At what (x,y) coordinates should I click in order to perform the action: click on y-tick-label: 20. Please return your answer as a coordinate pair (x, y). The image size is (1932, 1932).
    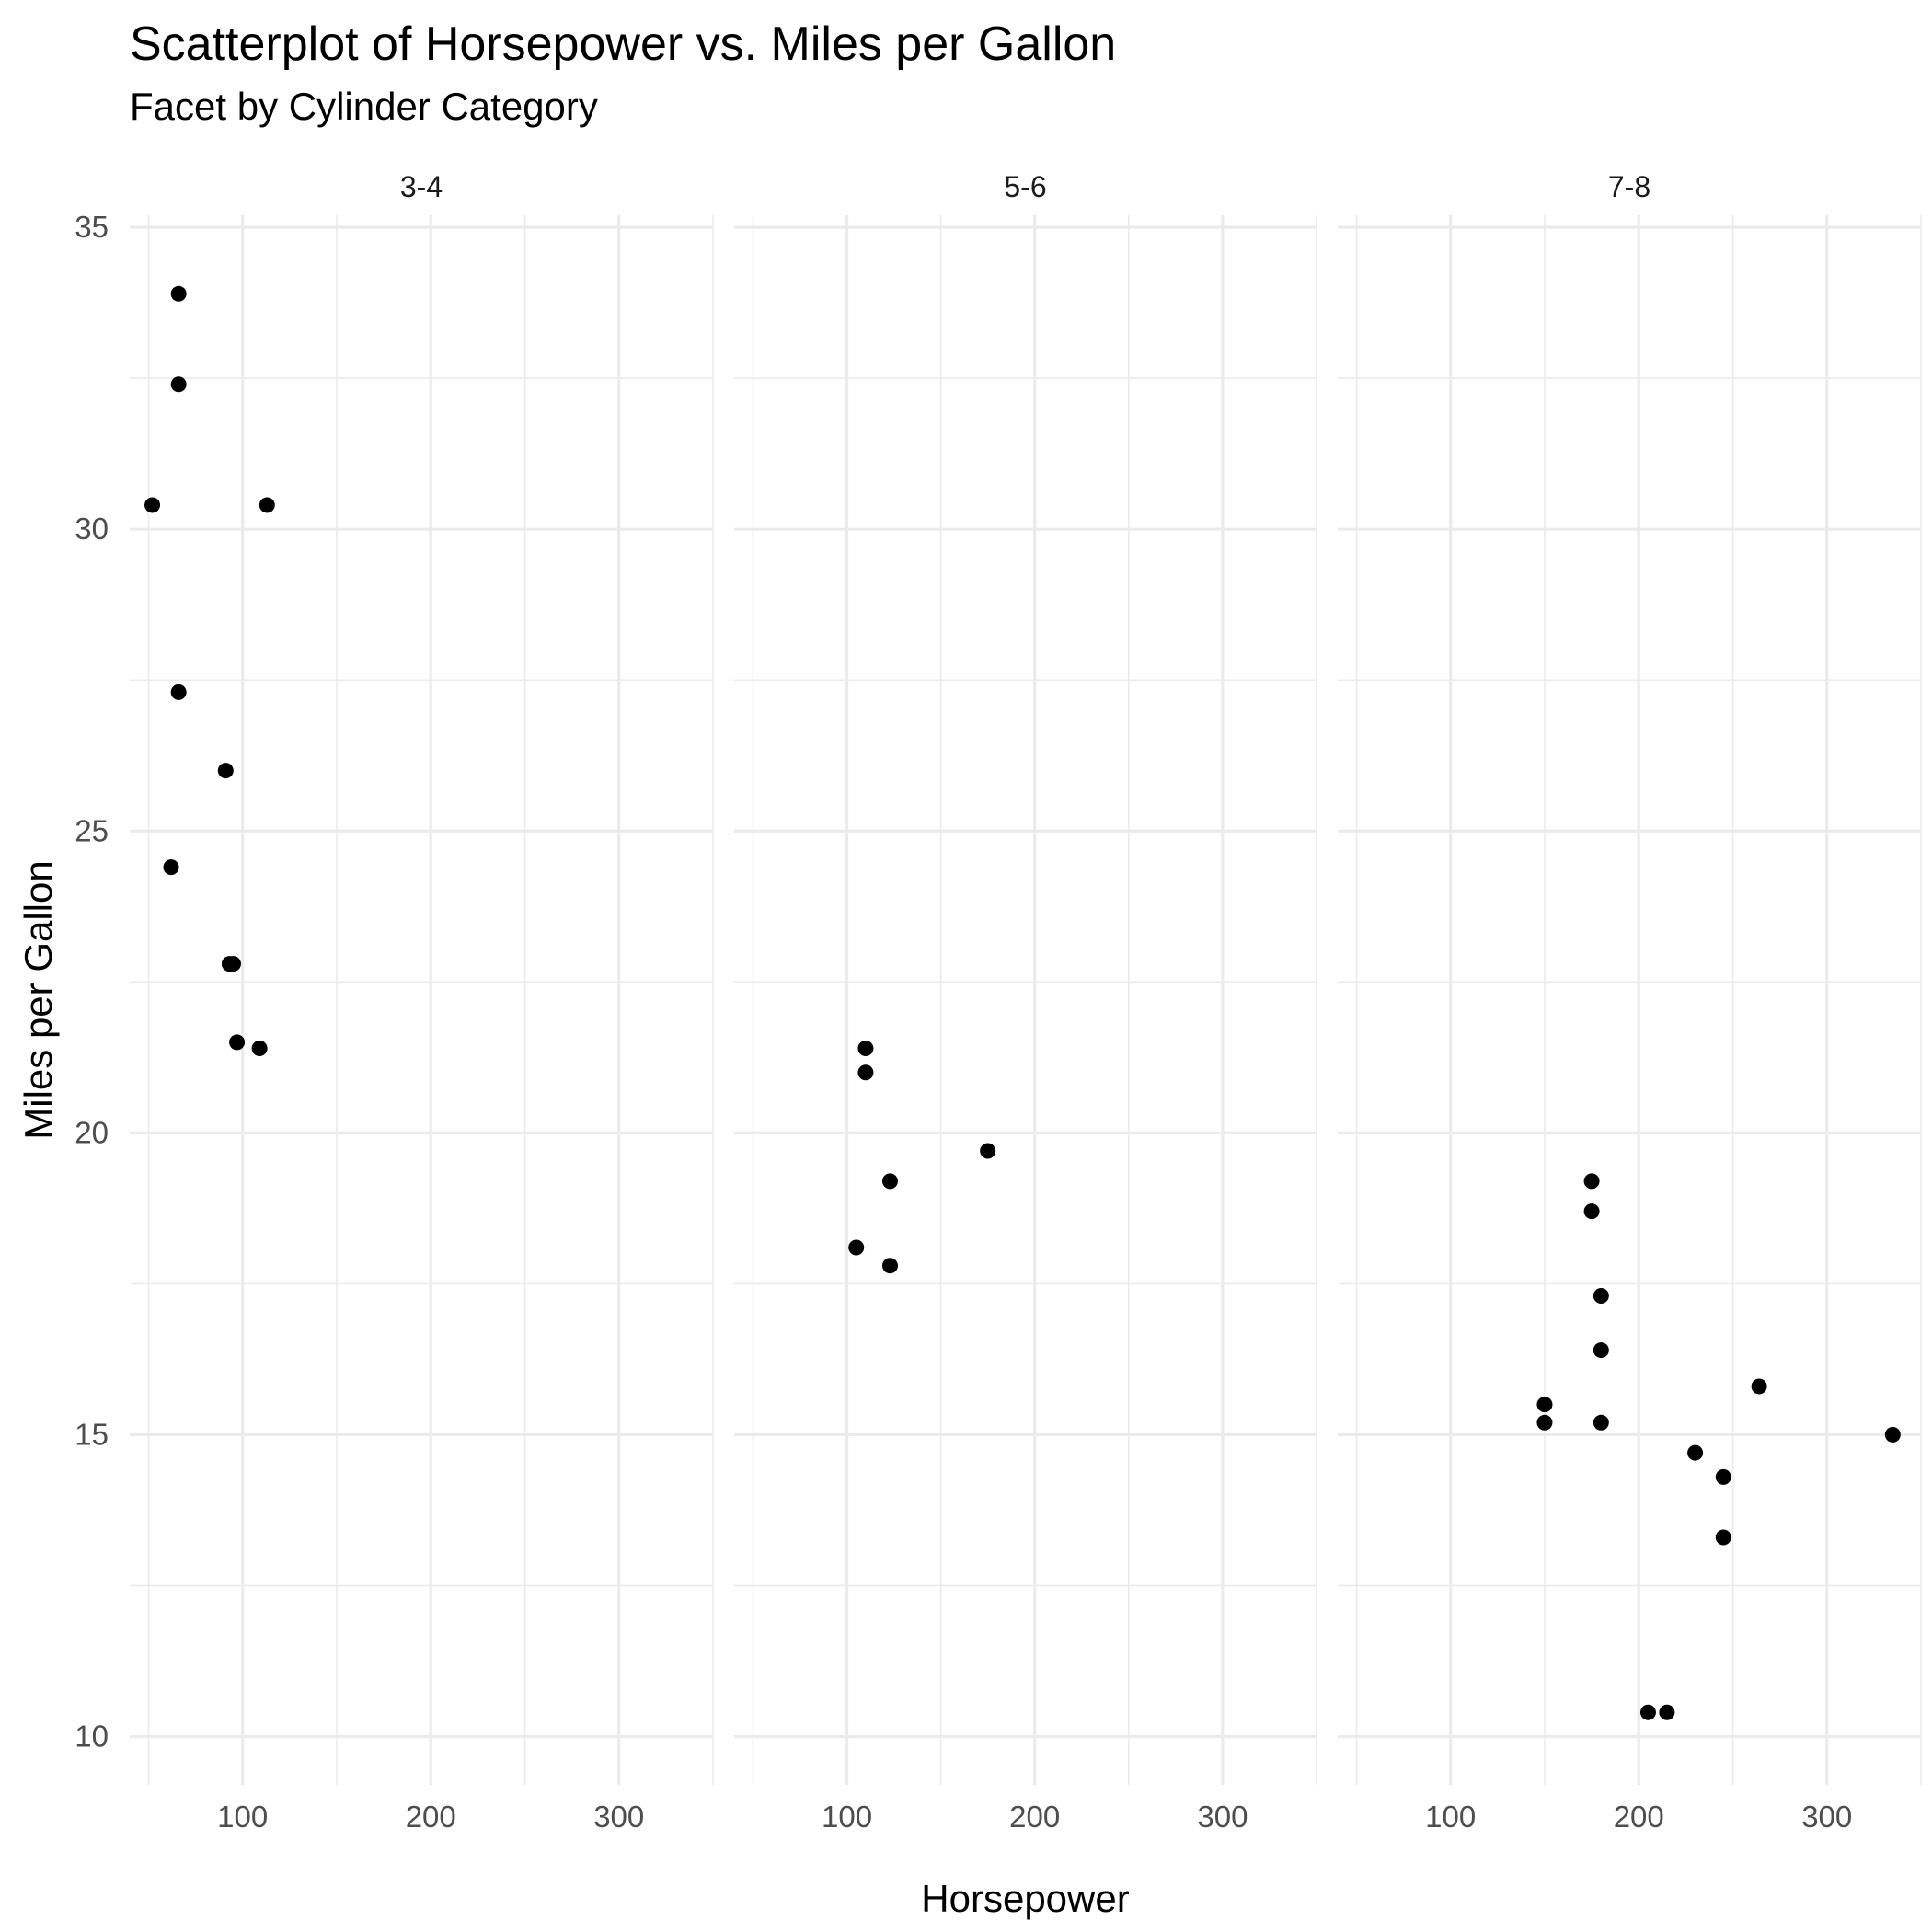
    Looking at the image, I should click on (92, 1132).